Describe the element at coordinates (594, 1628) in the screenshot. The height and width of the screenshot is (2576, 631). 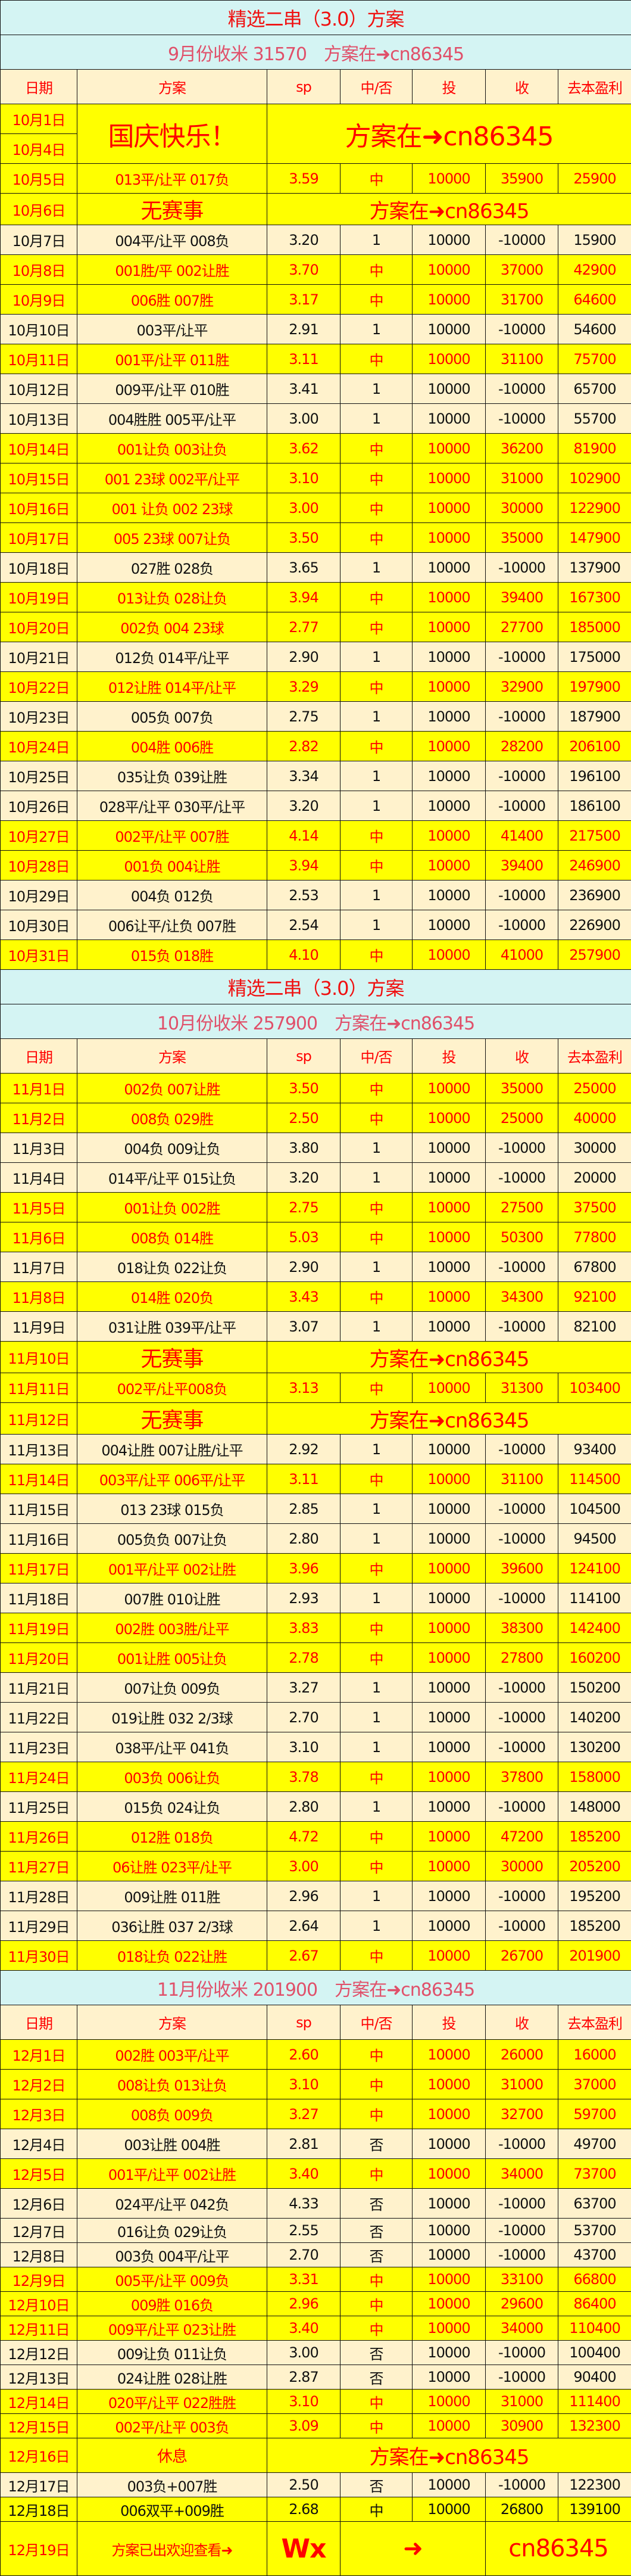
I see `profit-cell: 142400` at that location.